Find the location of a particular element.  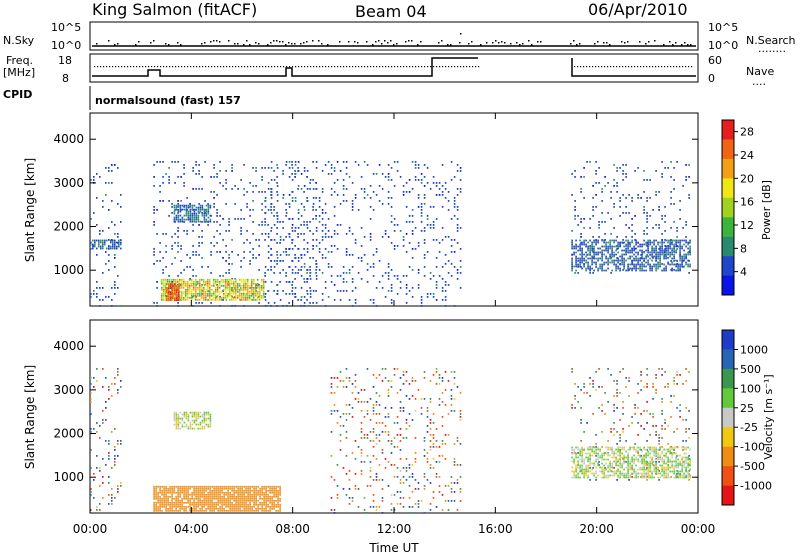

colorbar-segment is located at coordinates (728, 285).